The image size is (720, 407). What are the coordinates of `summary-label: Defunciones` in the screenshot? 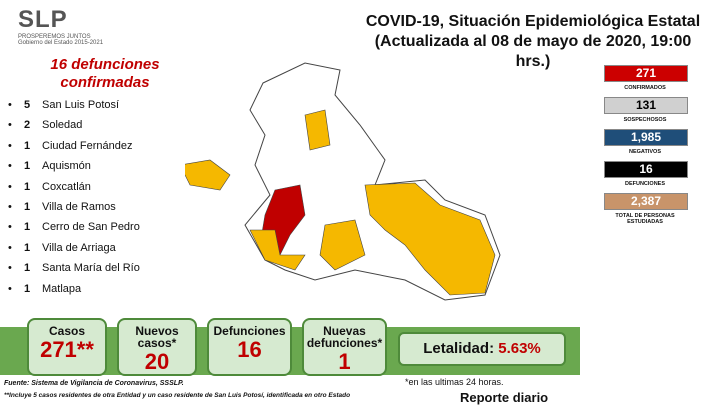 It's located at (249, 331).